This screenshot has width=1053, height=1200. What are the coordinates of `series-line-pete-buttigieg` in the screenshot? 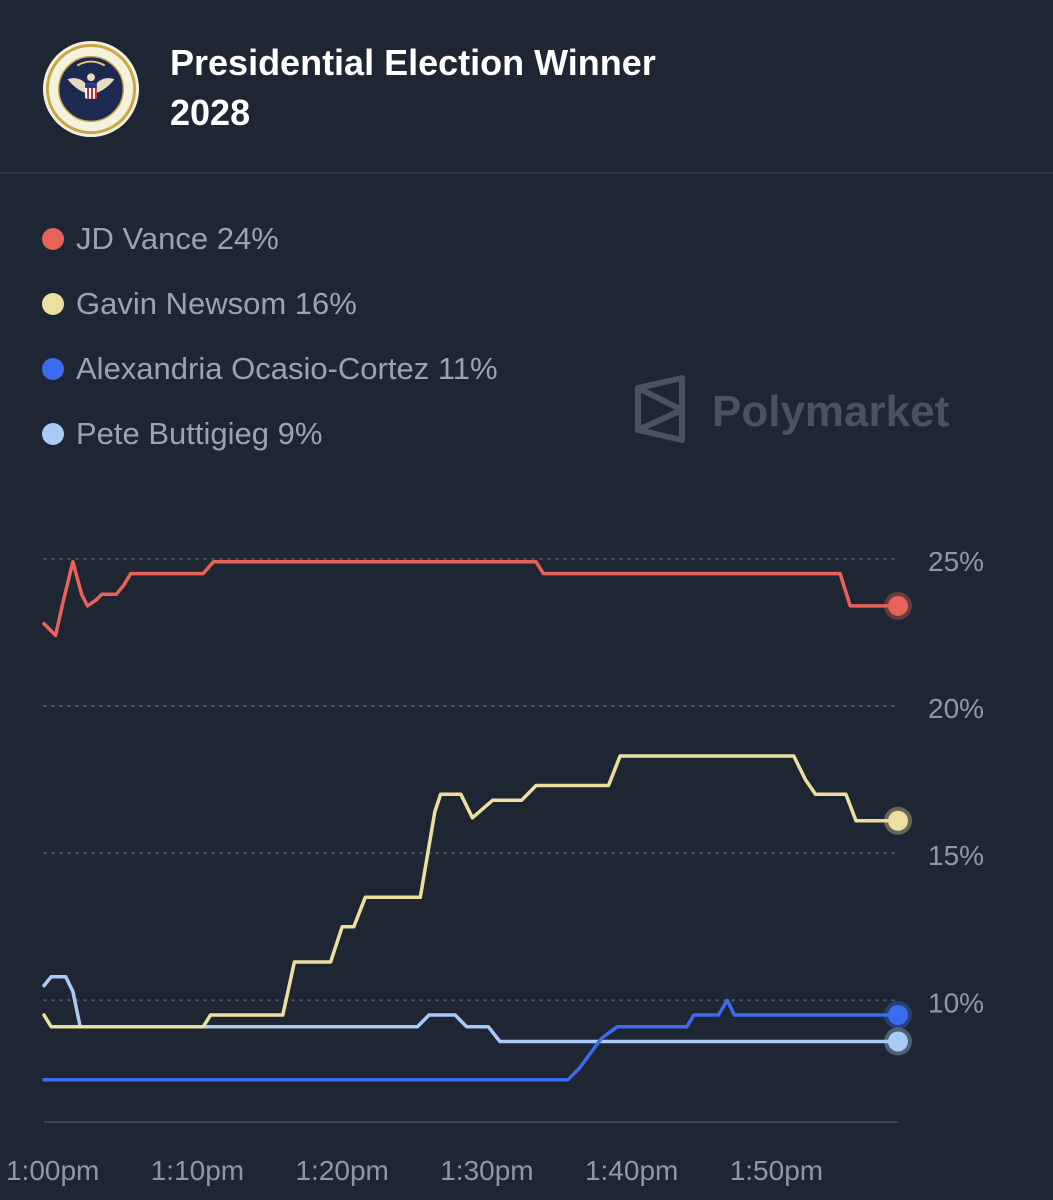 It's located at (471, 1009).